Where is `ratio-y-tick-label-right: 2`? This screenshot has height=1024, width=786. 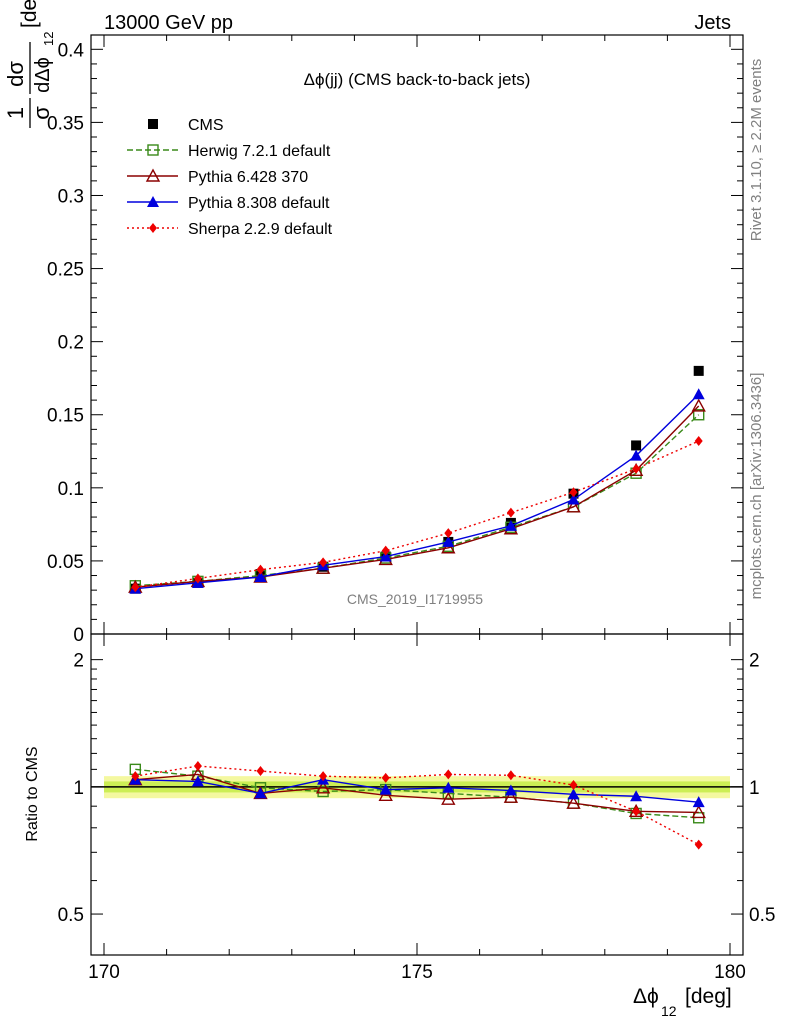
ratio-y-tick-label-right: 2 is located at coordinates (754, 661).